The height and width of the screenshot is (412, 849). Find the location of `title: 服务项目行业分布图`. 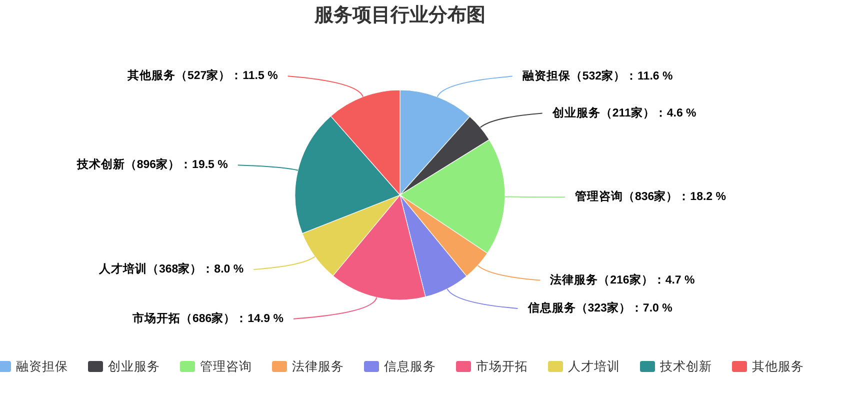

title: 服务项目行业分布图 is located at coordinates (400, 15).